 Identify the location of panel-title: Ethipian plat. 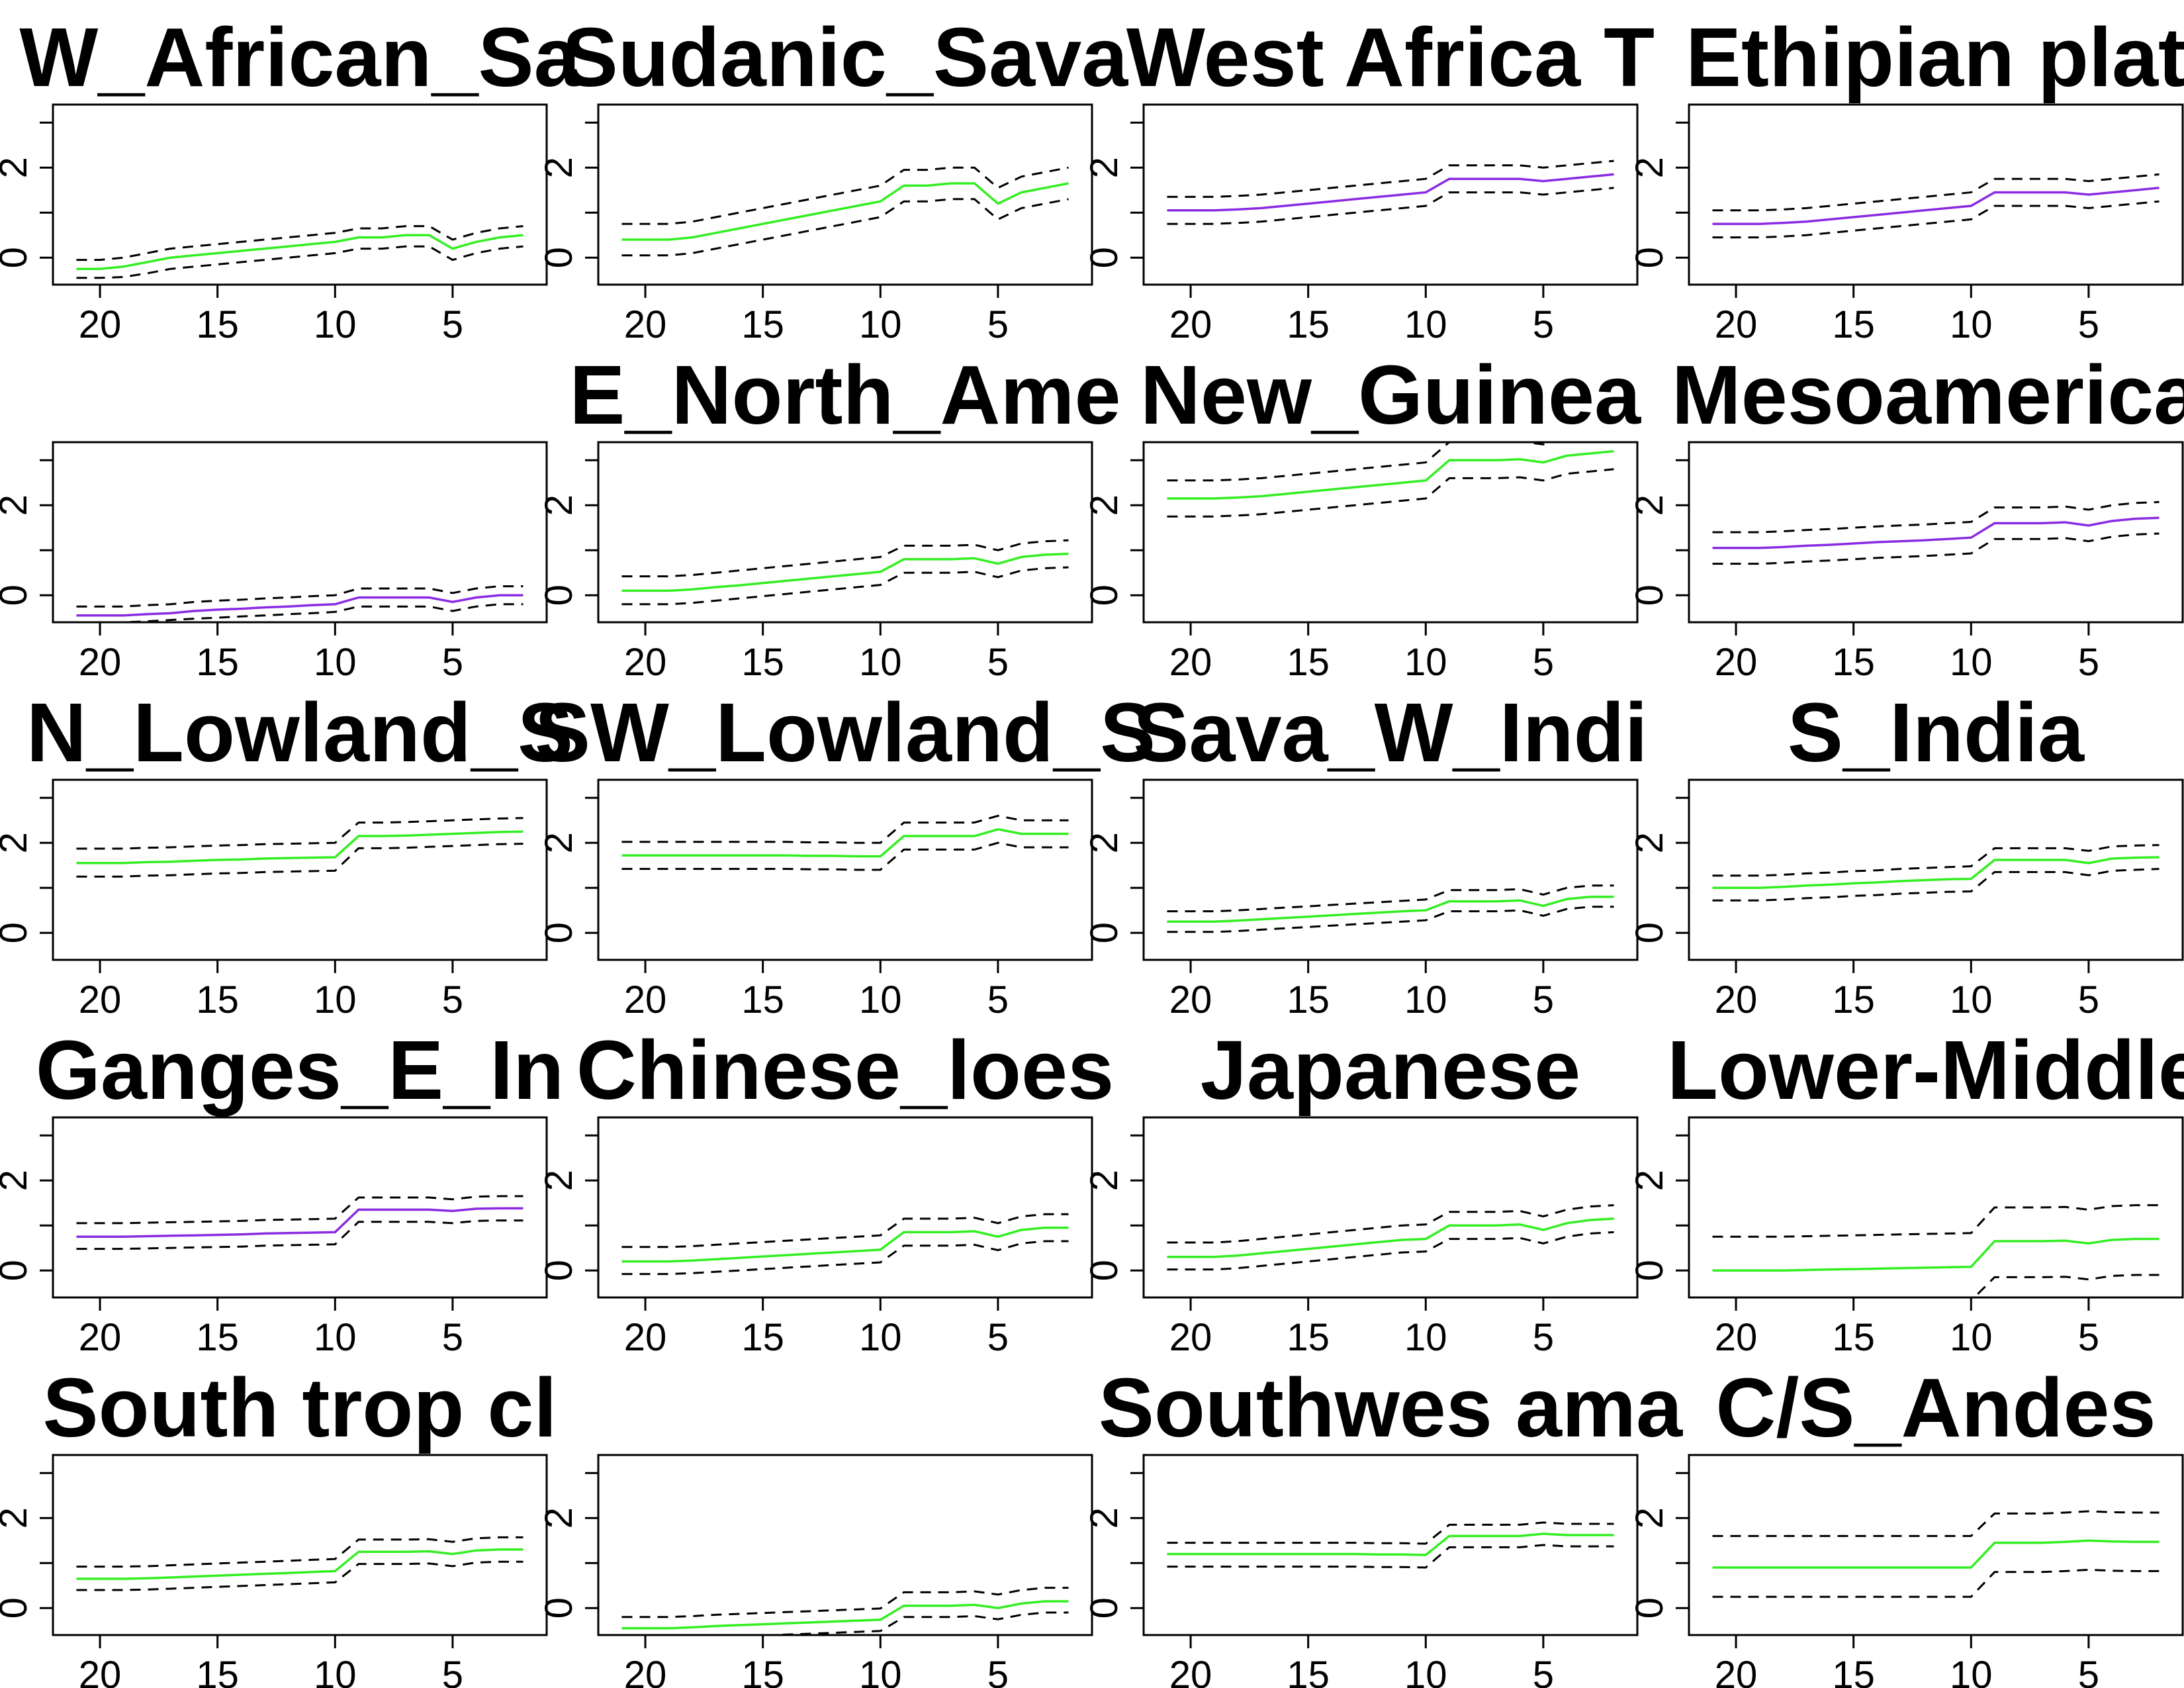
(1935, 57).